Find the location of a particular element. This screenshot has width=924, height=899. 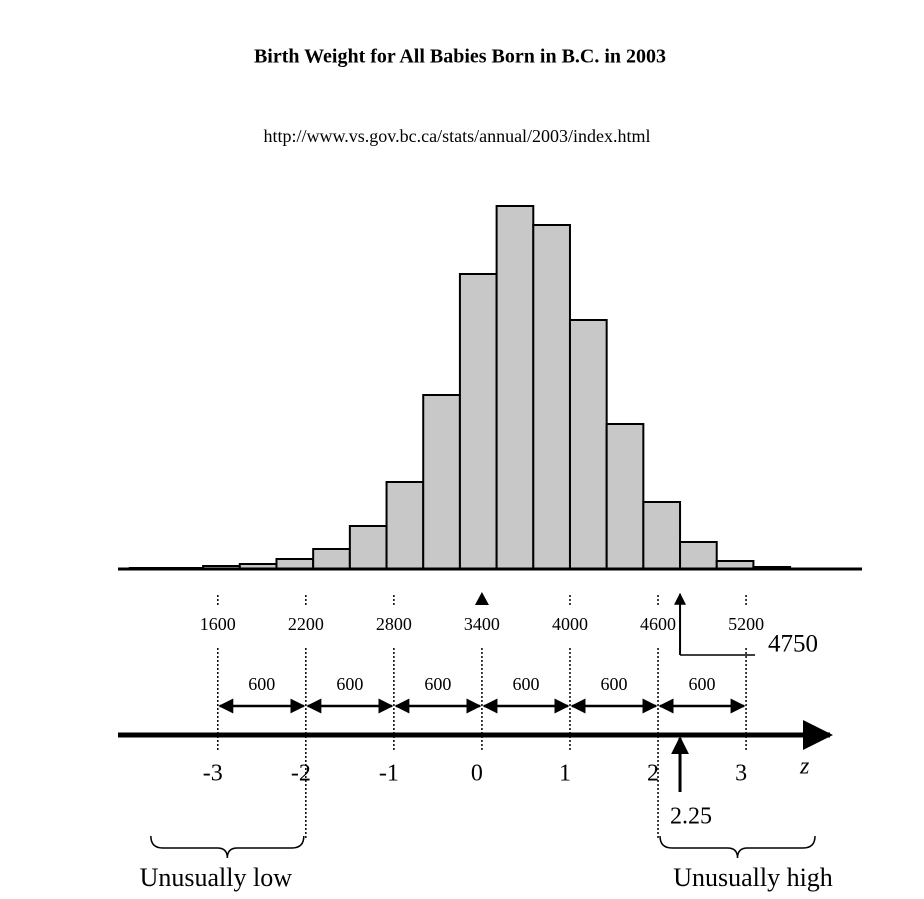

region-label: Unusually low is located at coordinates (216, 877).